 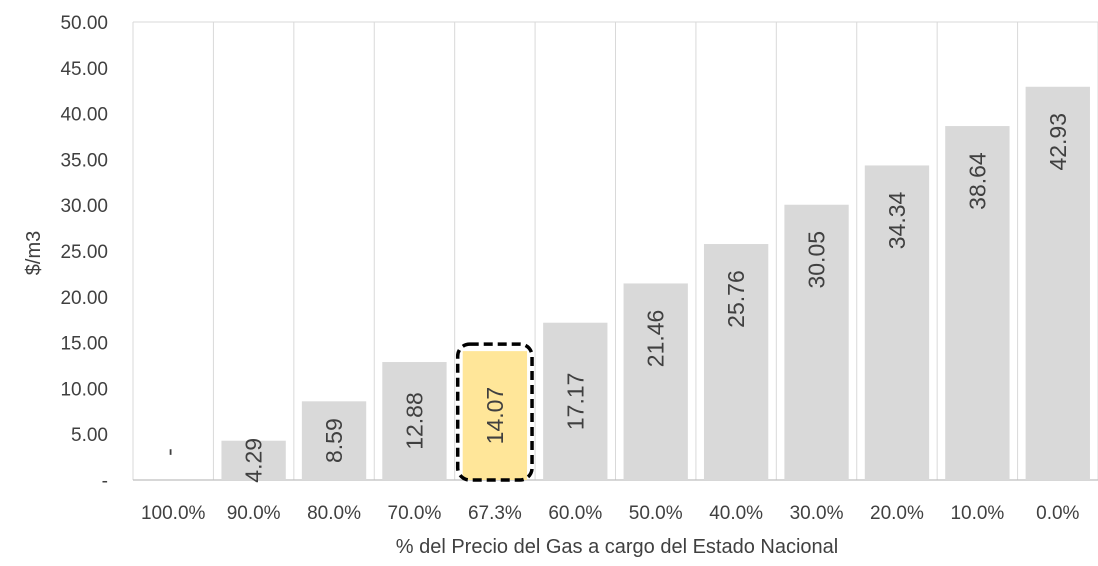 I want to click on data-label: 8.59, so click(x=334, y=440).